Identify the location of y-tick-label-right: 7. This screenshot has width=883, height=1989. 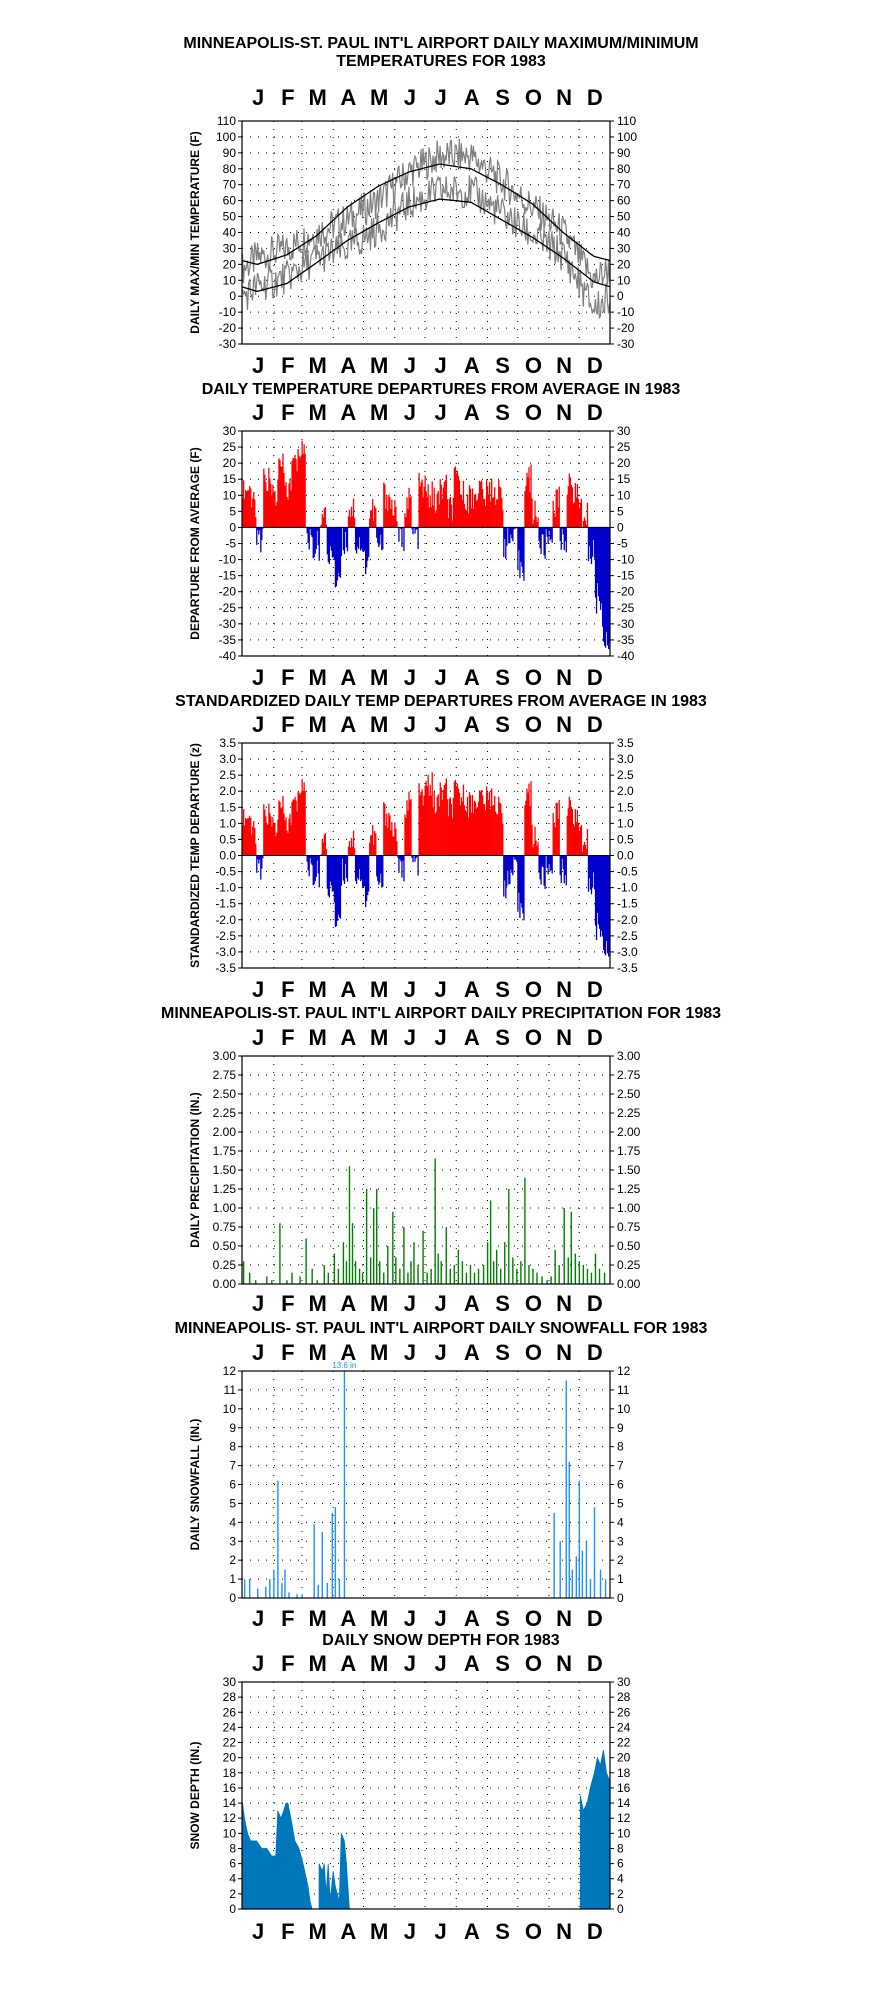
(620, 1466).